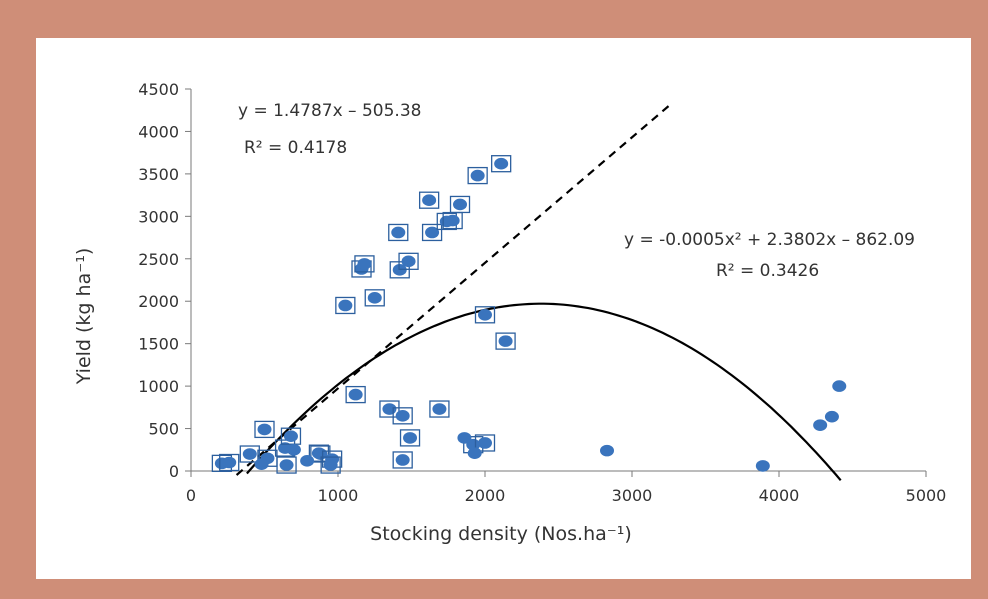  I want to click on y-tick: 1500, so click(164, 344).